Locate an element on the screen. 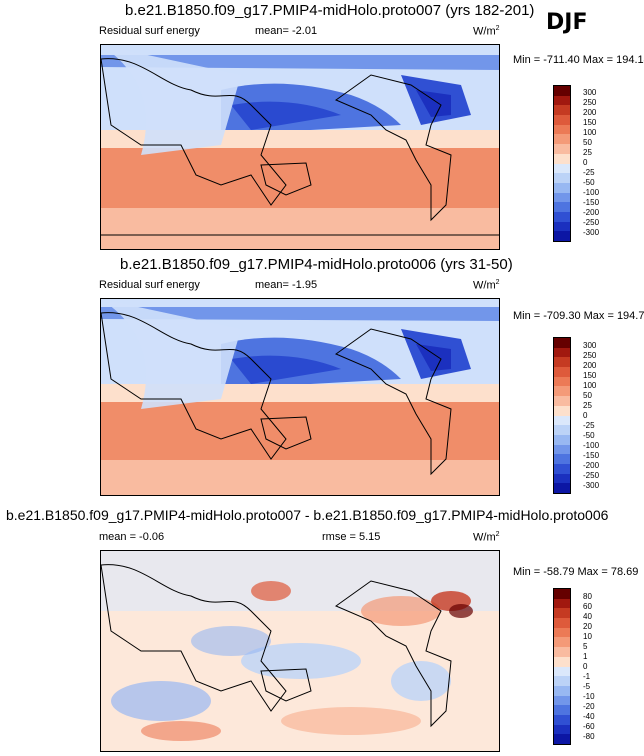 Image resolution: width=644 pixels, height=756 pixels. panel2-tick: 50 is located at coordinates (587, 395).